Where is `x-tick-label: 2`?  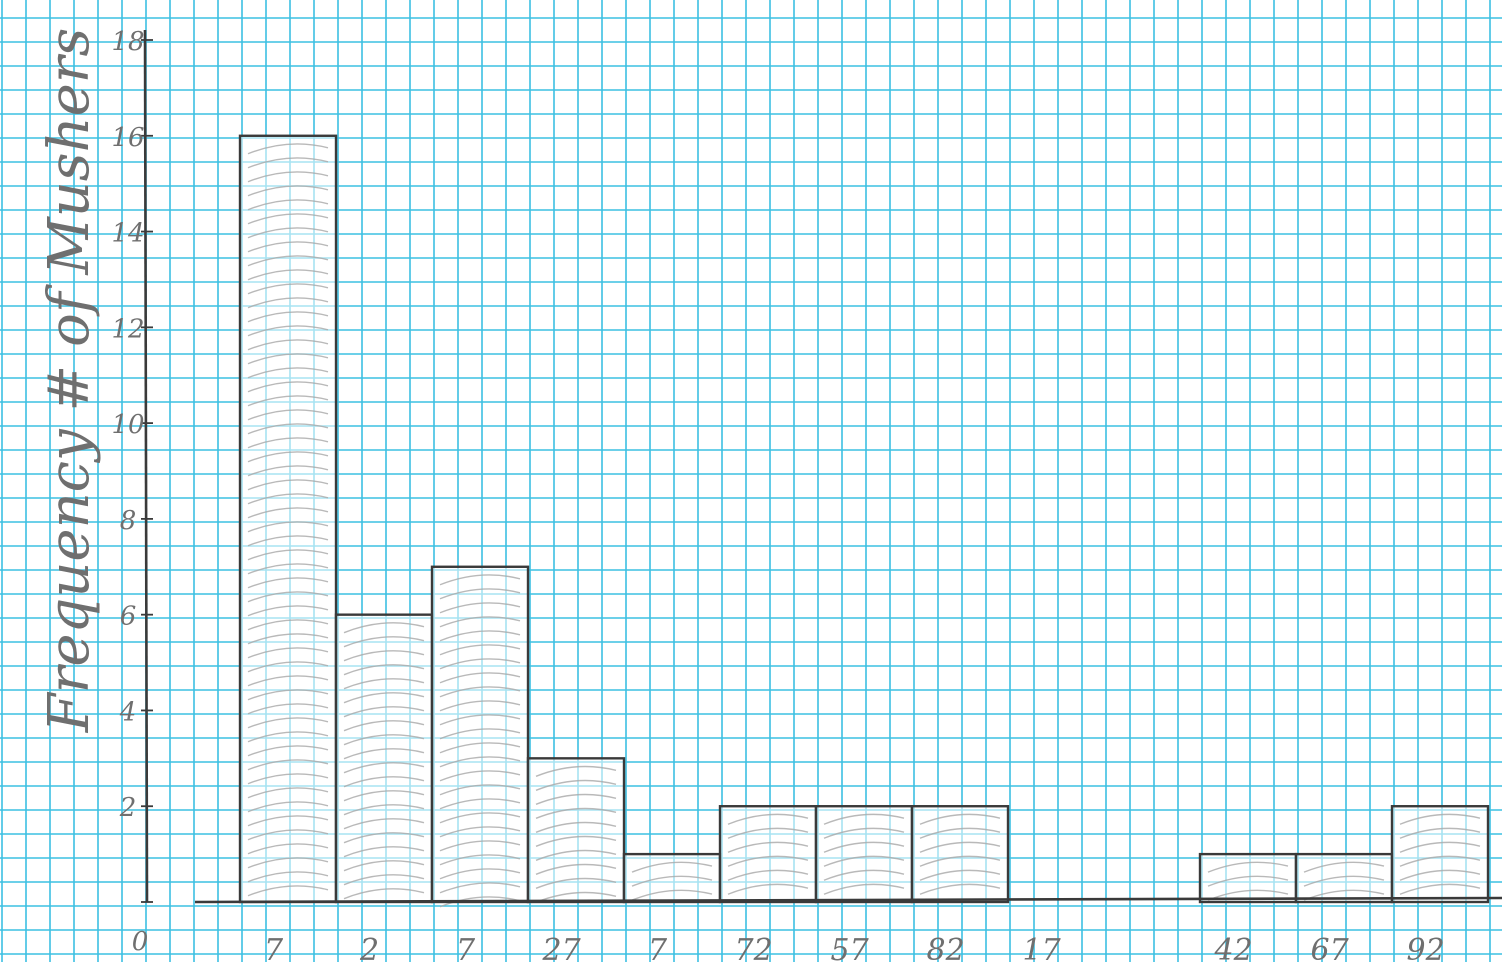 x-tick-label: 2 is located at coordinates (369, 947).